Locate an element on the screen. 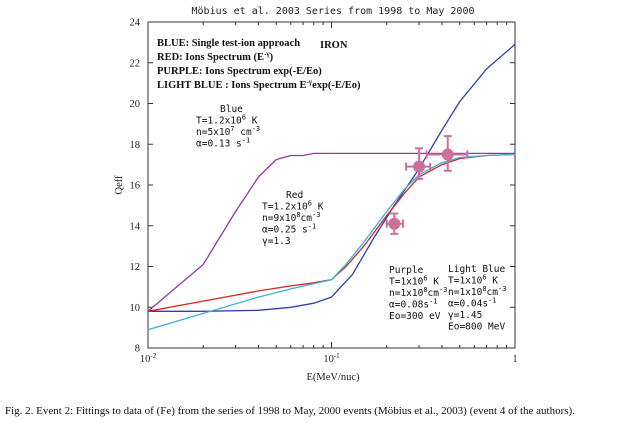  y-tick-label: 20 is located at coordinates (135, 104).